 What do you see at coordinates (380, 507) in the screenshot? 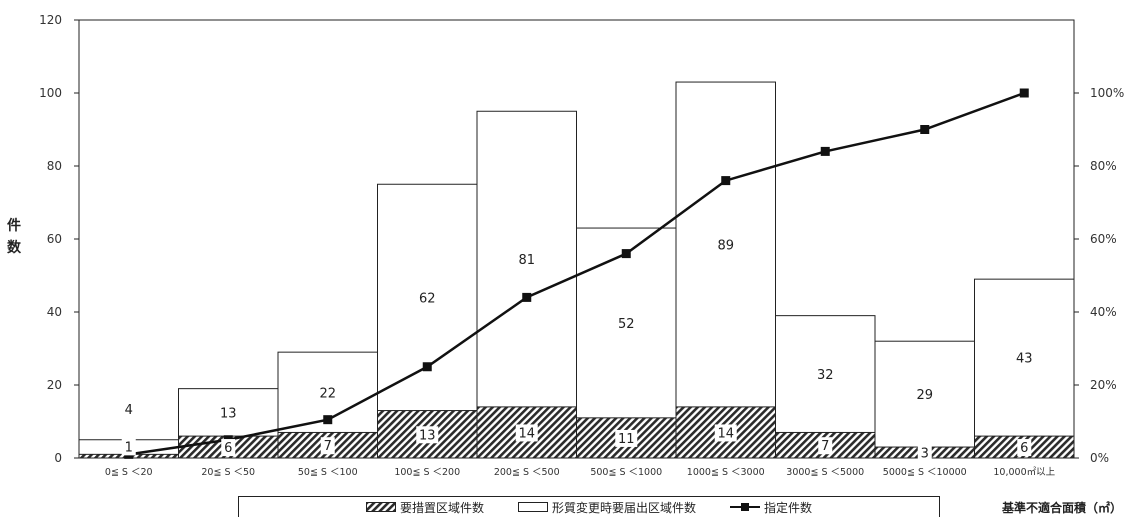
I see `legend-swatch-hatched` at bounding box center [380, 507].